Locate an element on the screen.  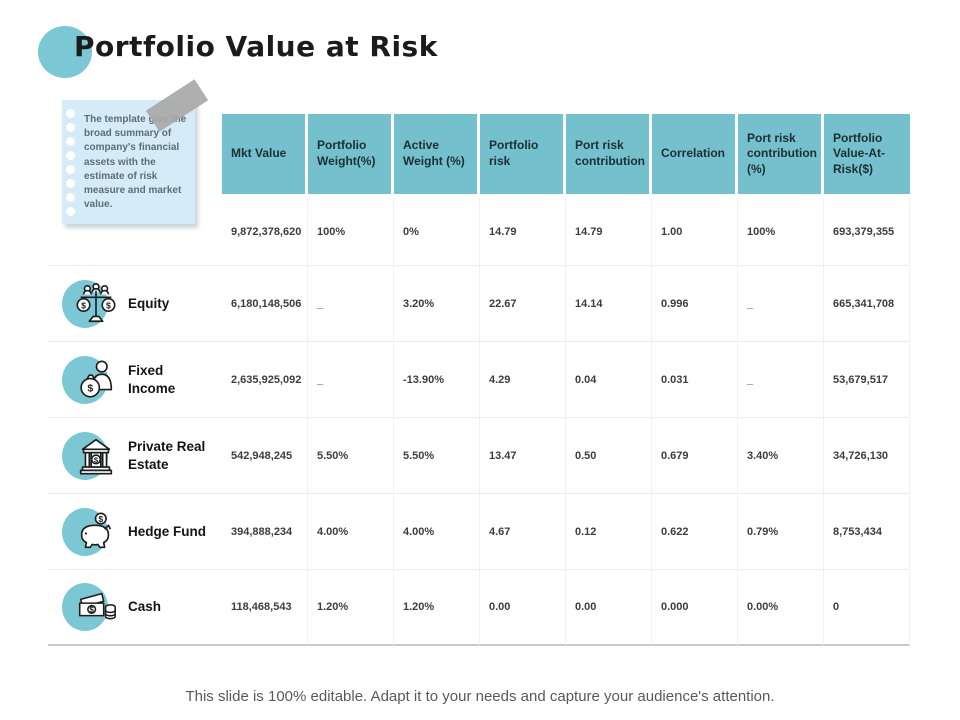
row-label-cell-empty is located at coordinates (135, 232).